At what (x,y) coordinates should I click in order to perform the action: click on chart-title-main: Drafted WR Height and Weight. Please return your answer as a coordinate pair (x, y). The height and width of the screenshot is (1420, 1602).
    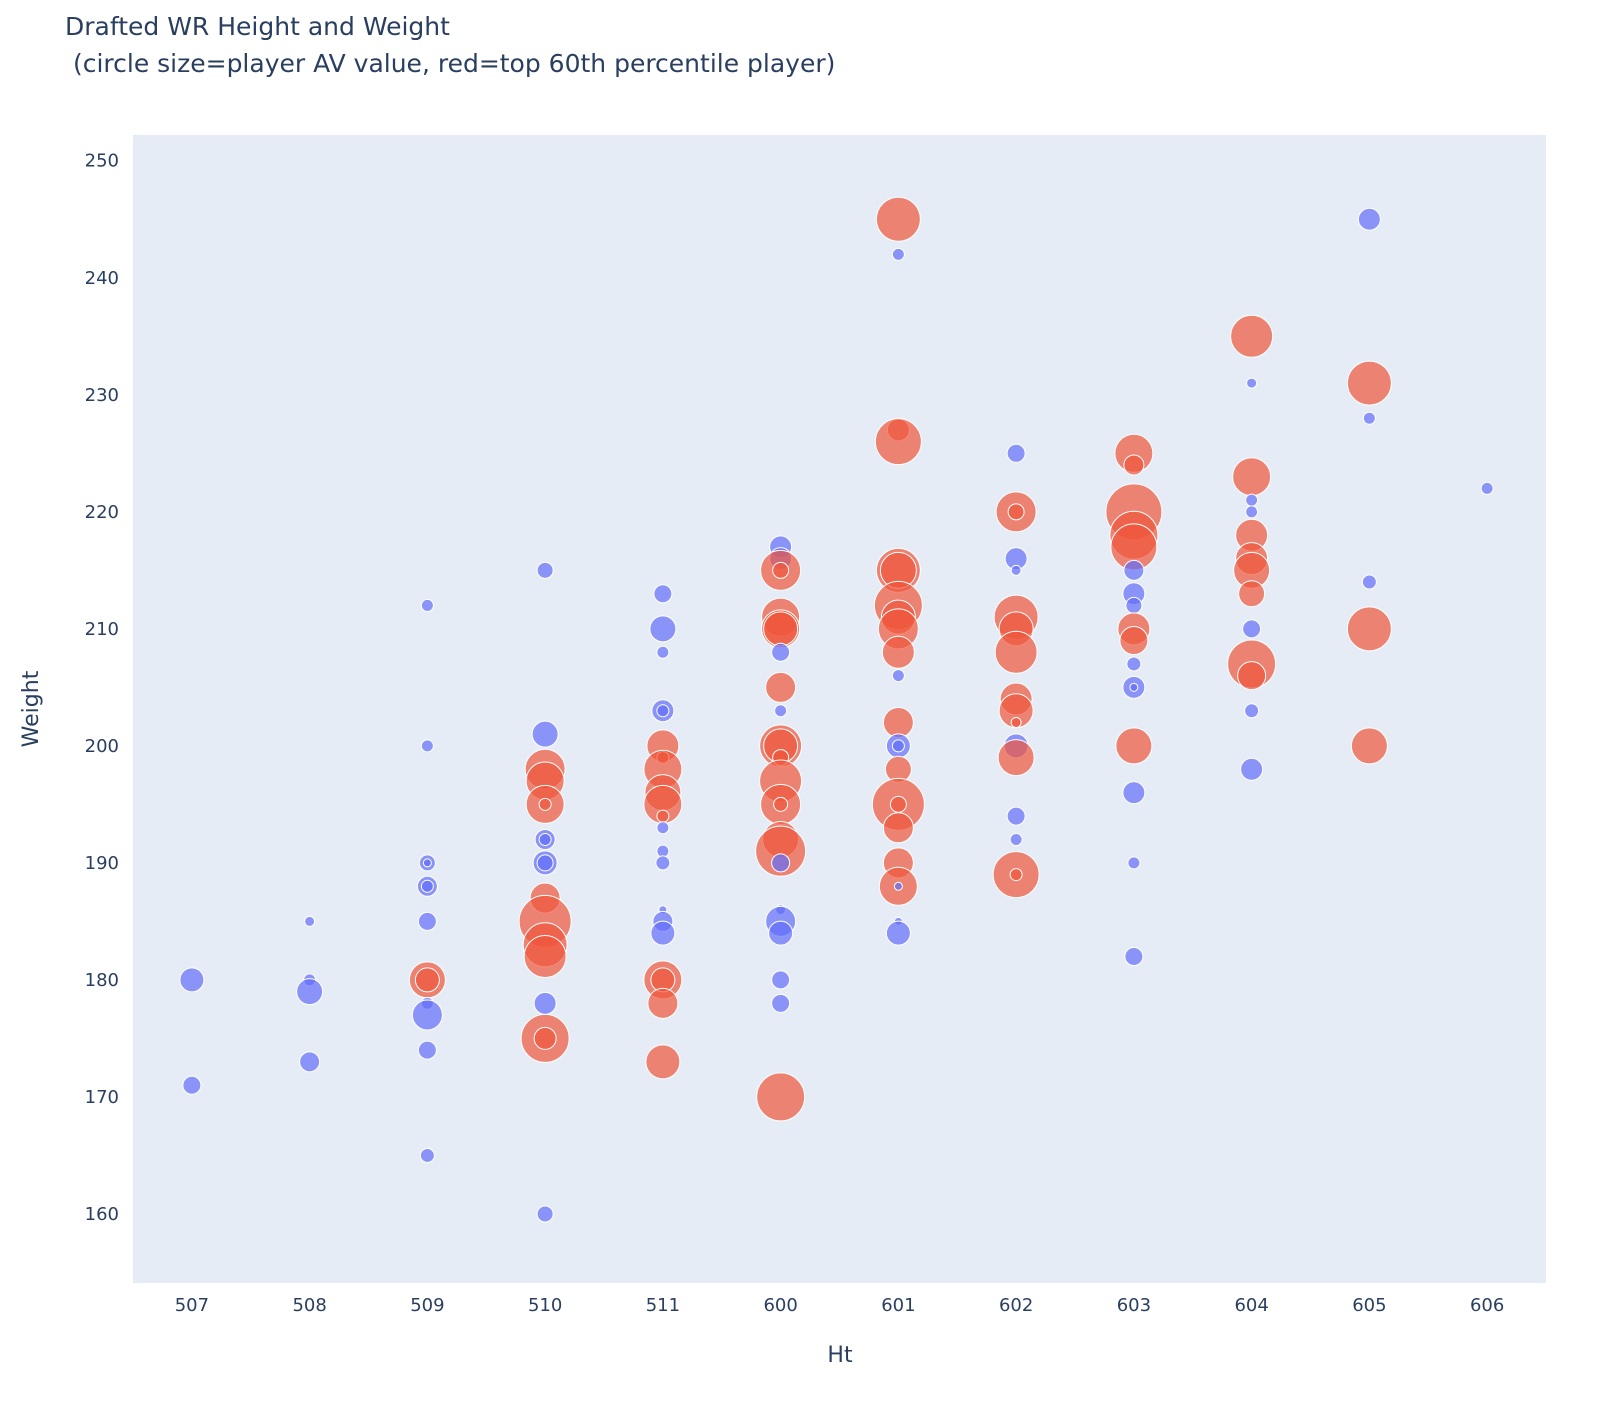
    Looking at the image, I should click on (257, 26).